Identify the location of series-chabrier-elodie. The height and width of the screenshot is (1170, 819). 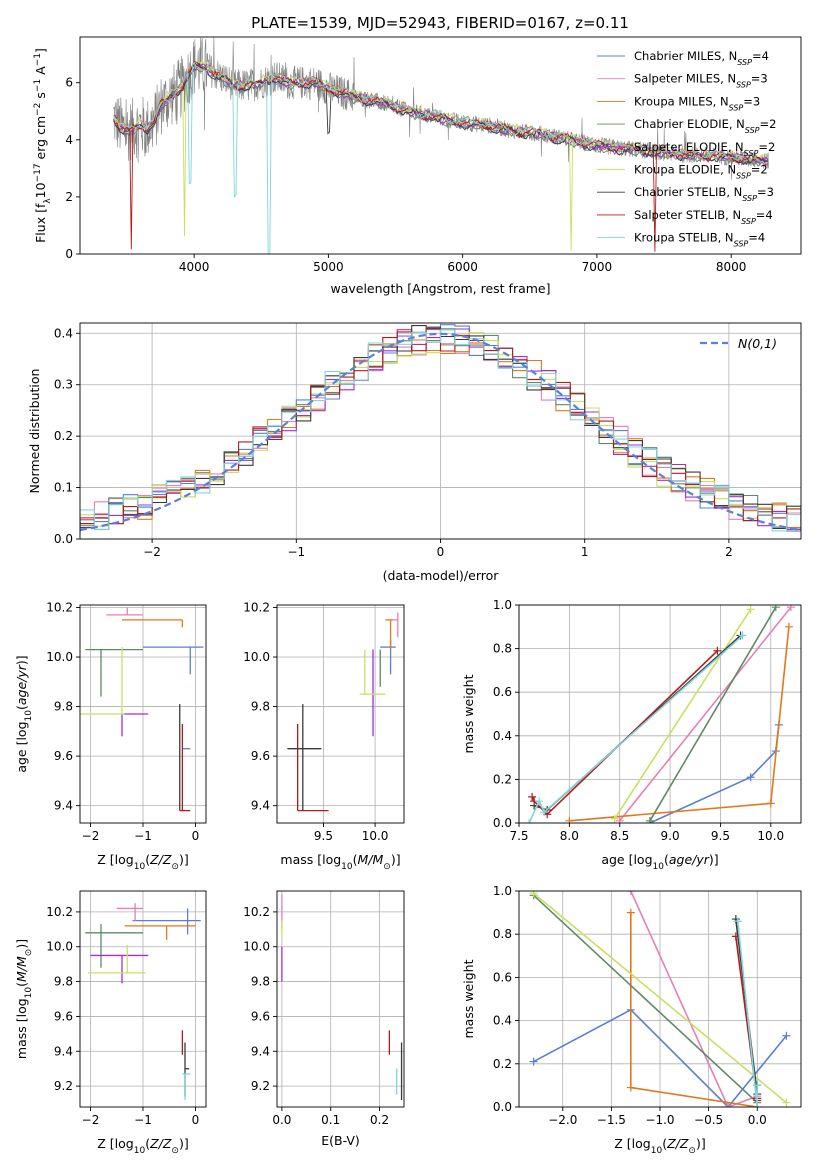
(712, 714).